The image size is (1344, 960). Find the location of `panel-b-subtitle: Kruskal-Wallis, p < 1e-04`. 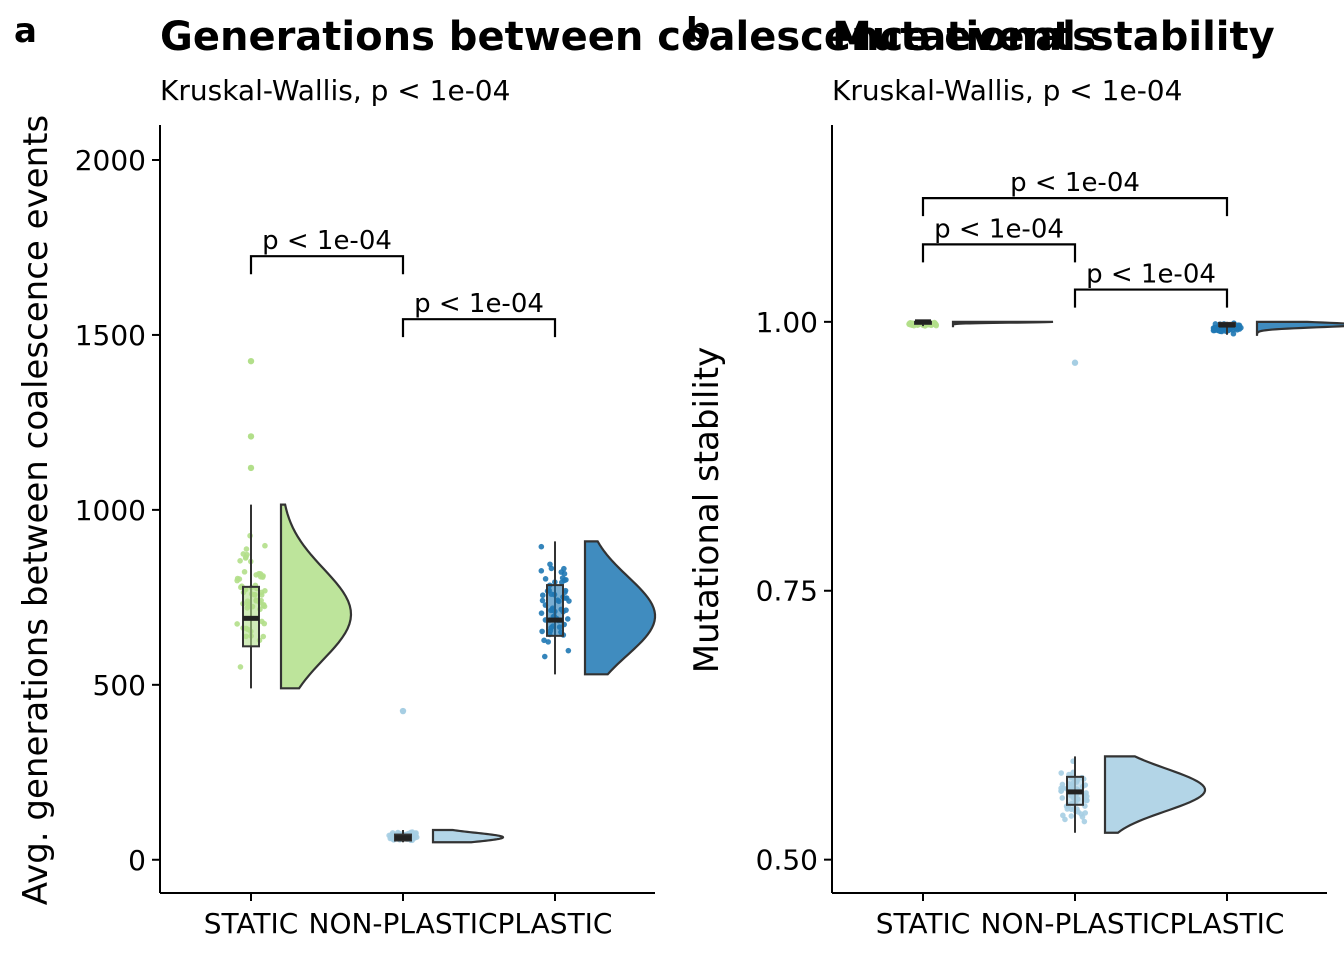

panel-b-subtitle: Kruskal-Wallis, p < 1e-04 is located at coordinates (1007, 90).